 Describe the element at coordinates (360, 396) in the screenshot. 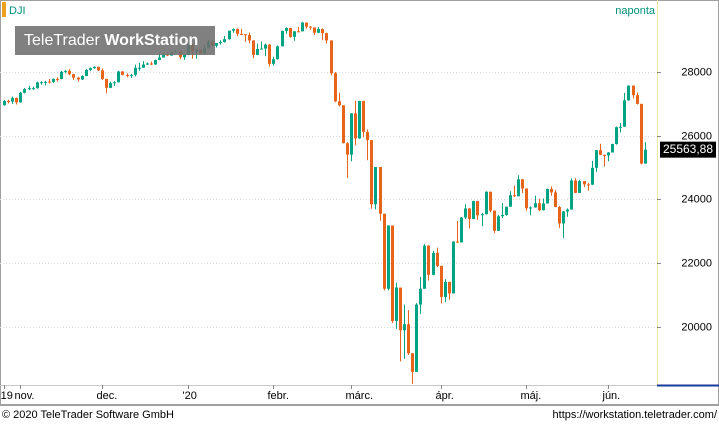

I see `x-tick-label: márc.` at that location.